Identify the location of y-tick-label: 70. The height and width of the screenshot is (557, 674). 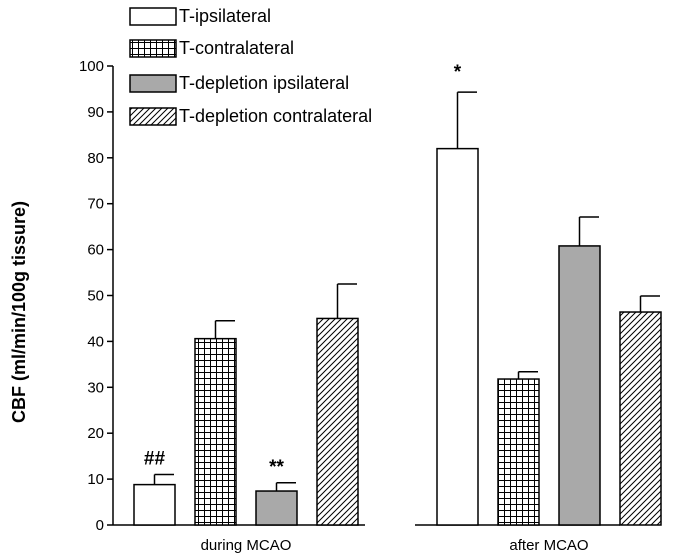
(95, 204).